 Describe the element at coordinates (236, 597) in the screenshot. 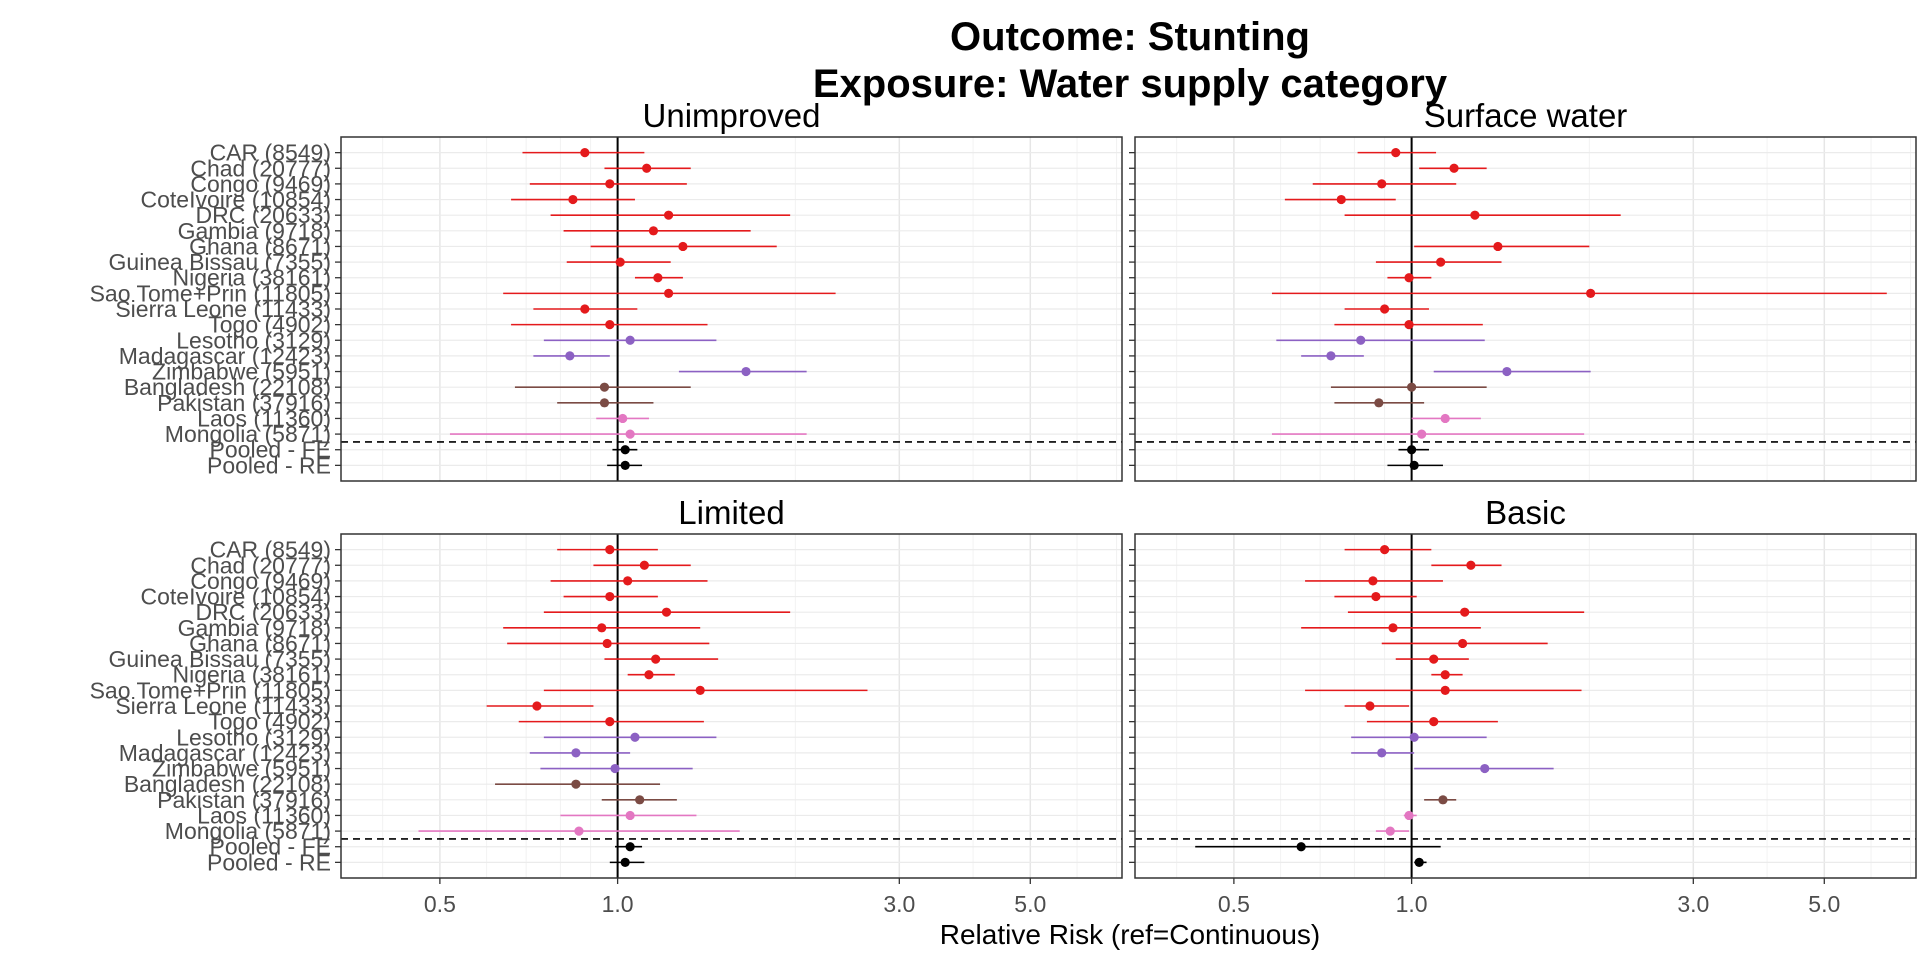

I see `row-label: CoteIvoire (10854)` at that location.